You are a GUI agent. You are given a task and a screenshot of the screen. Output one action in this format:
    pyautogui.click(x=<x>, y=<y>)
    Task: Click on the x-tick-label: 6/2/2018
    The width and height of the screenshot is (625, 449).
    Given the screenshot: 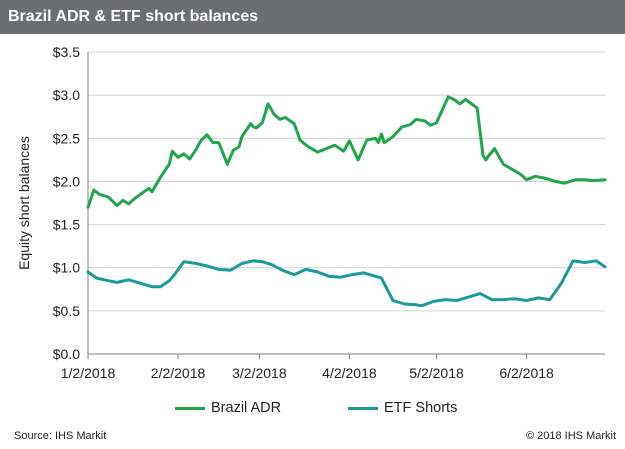 What is the action you would take?
    pyautogui.click(x=526, y=373)
    